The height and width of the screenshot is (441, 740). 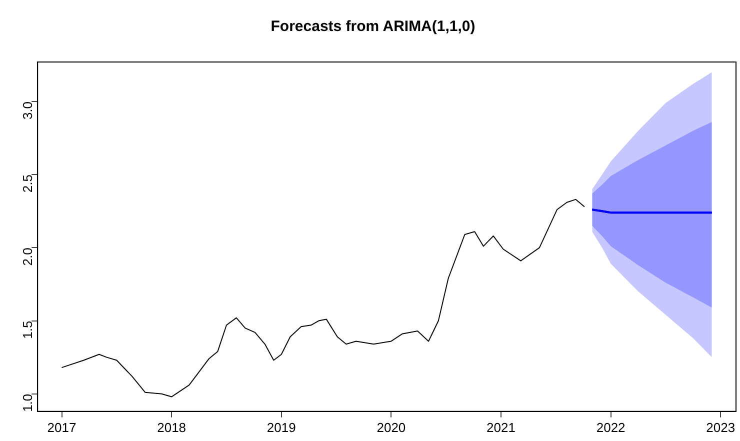 What do you see at coordinates (61, 427) in the screenshot?
I see `x-tick-label: 2017` at bounding box center [61, 427].